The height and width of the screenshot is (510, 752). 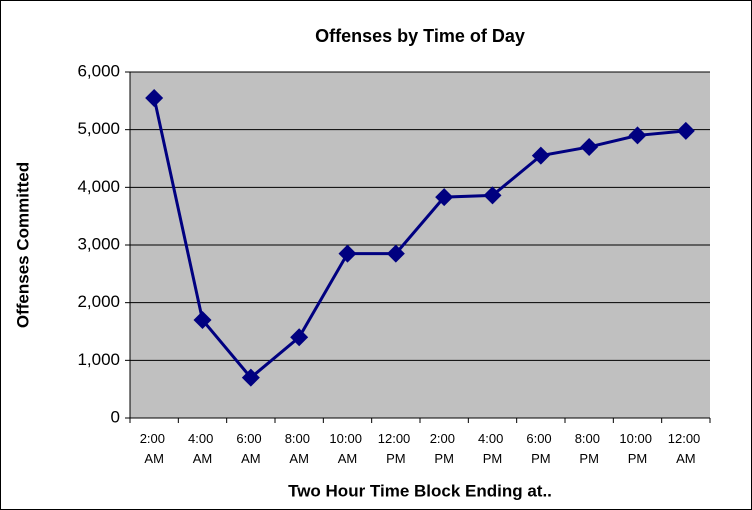 What do you see at coordinates (347, 448) in the screenshot?
I see `x-tick-label: 10:00 AM` at bounding box center [347, 448].